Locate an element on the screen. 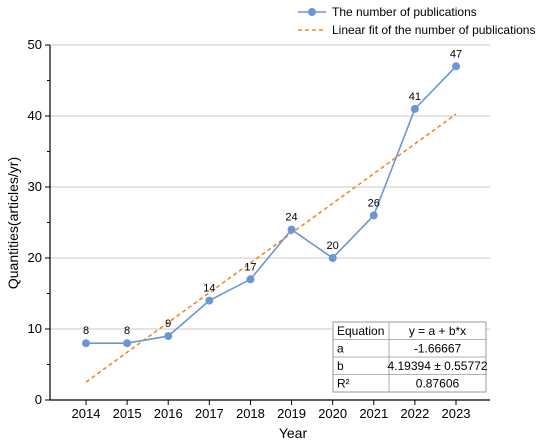  fit-table-value: y = a + b*x is located at coordinates (437, 331).